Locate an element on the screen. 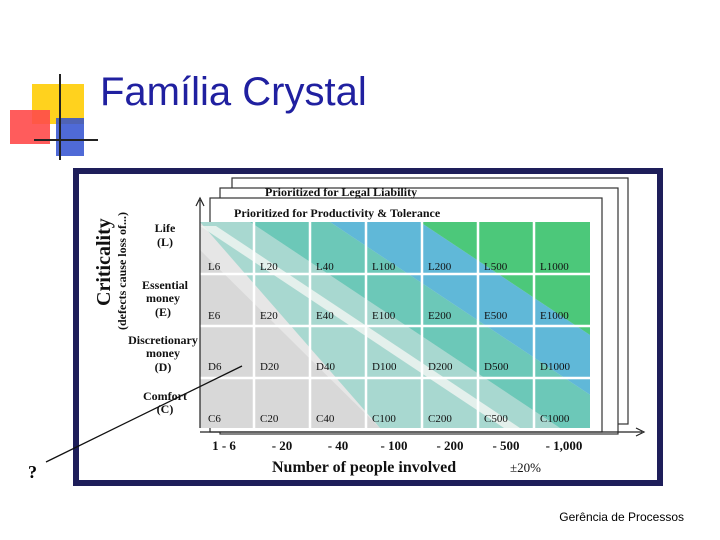  grid-cell: C1000 is located at coordinates (555, 419).